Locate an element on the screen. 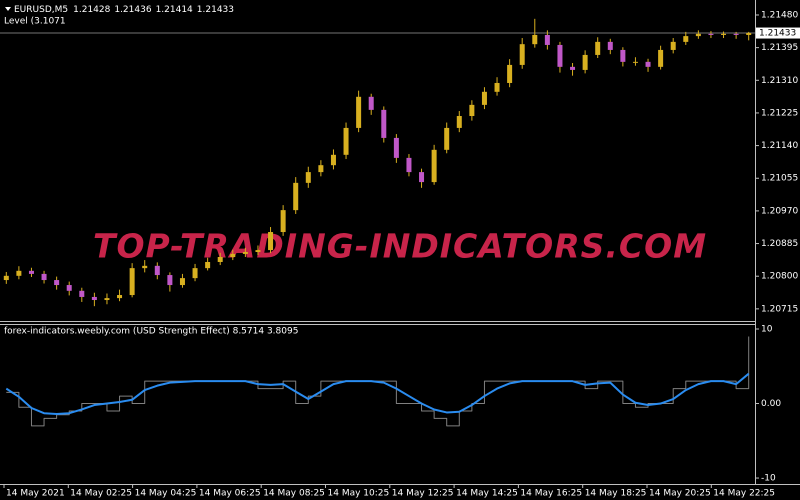  x-tick-label: 14 May 06:25 is located at coordinates (230, 494).